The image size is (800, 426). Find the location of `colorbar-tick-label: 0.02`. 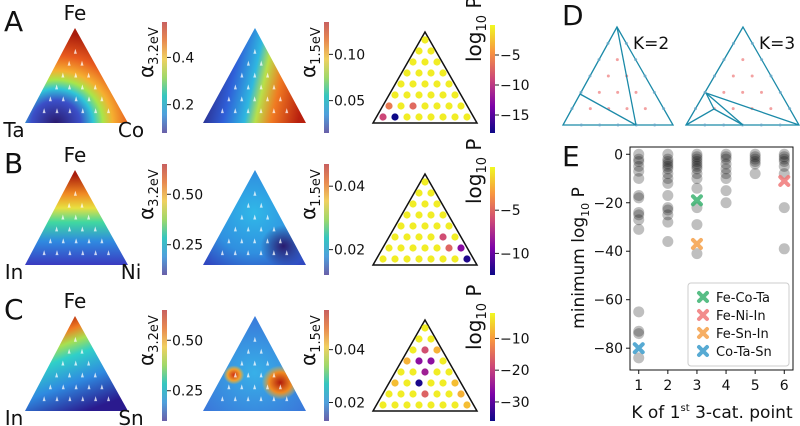

colorbar-tick-label: 0.02 is located at coordinates (349, 251).